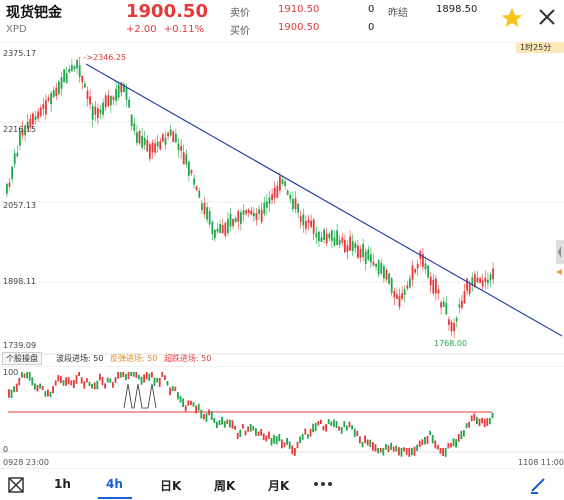 Image resolution: width=564 pixels, height=500 pixels. Describe the element at coordinates (16, 485) in the screenshot. I see `crosshair-icon` at that location.